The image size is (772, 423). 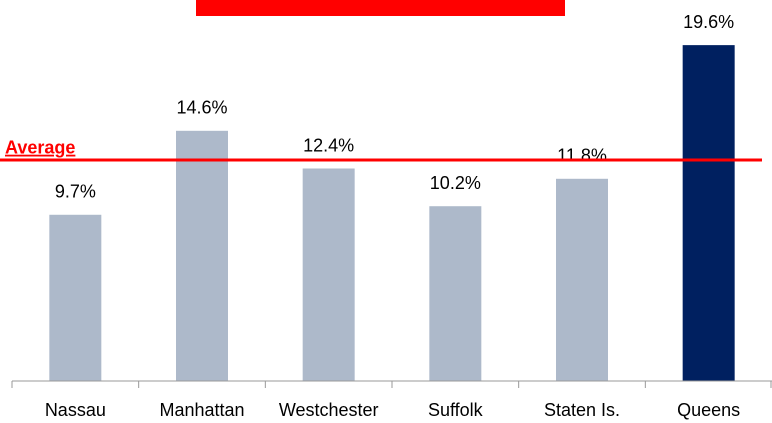 I want to click on value-label: 12.4%, so click(x=328, y=145).